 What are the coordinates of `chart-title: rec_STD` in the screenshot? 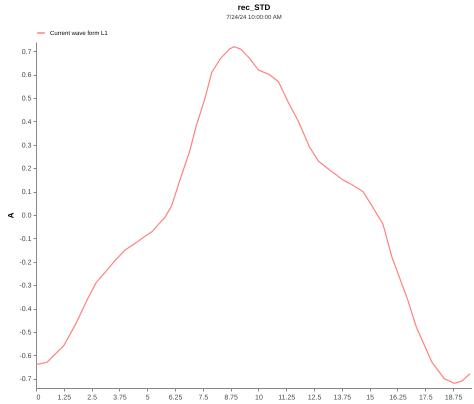 It's located at (254, 7).